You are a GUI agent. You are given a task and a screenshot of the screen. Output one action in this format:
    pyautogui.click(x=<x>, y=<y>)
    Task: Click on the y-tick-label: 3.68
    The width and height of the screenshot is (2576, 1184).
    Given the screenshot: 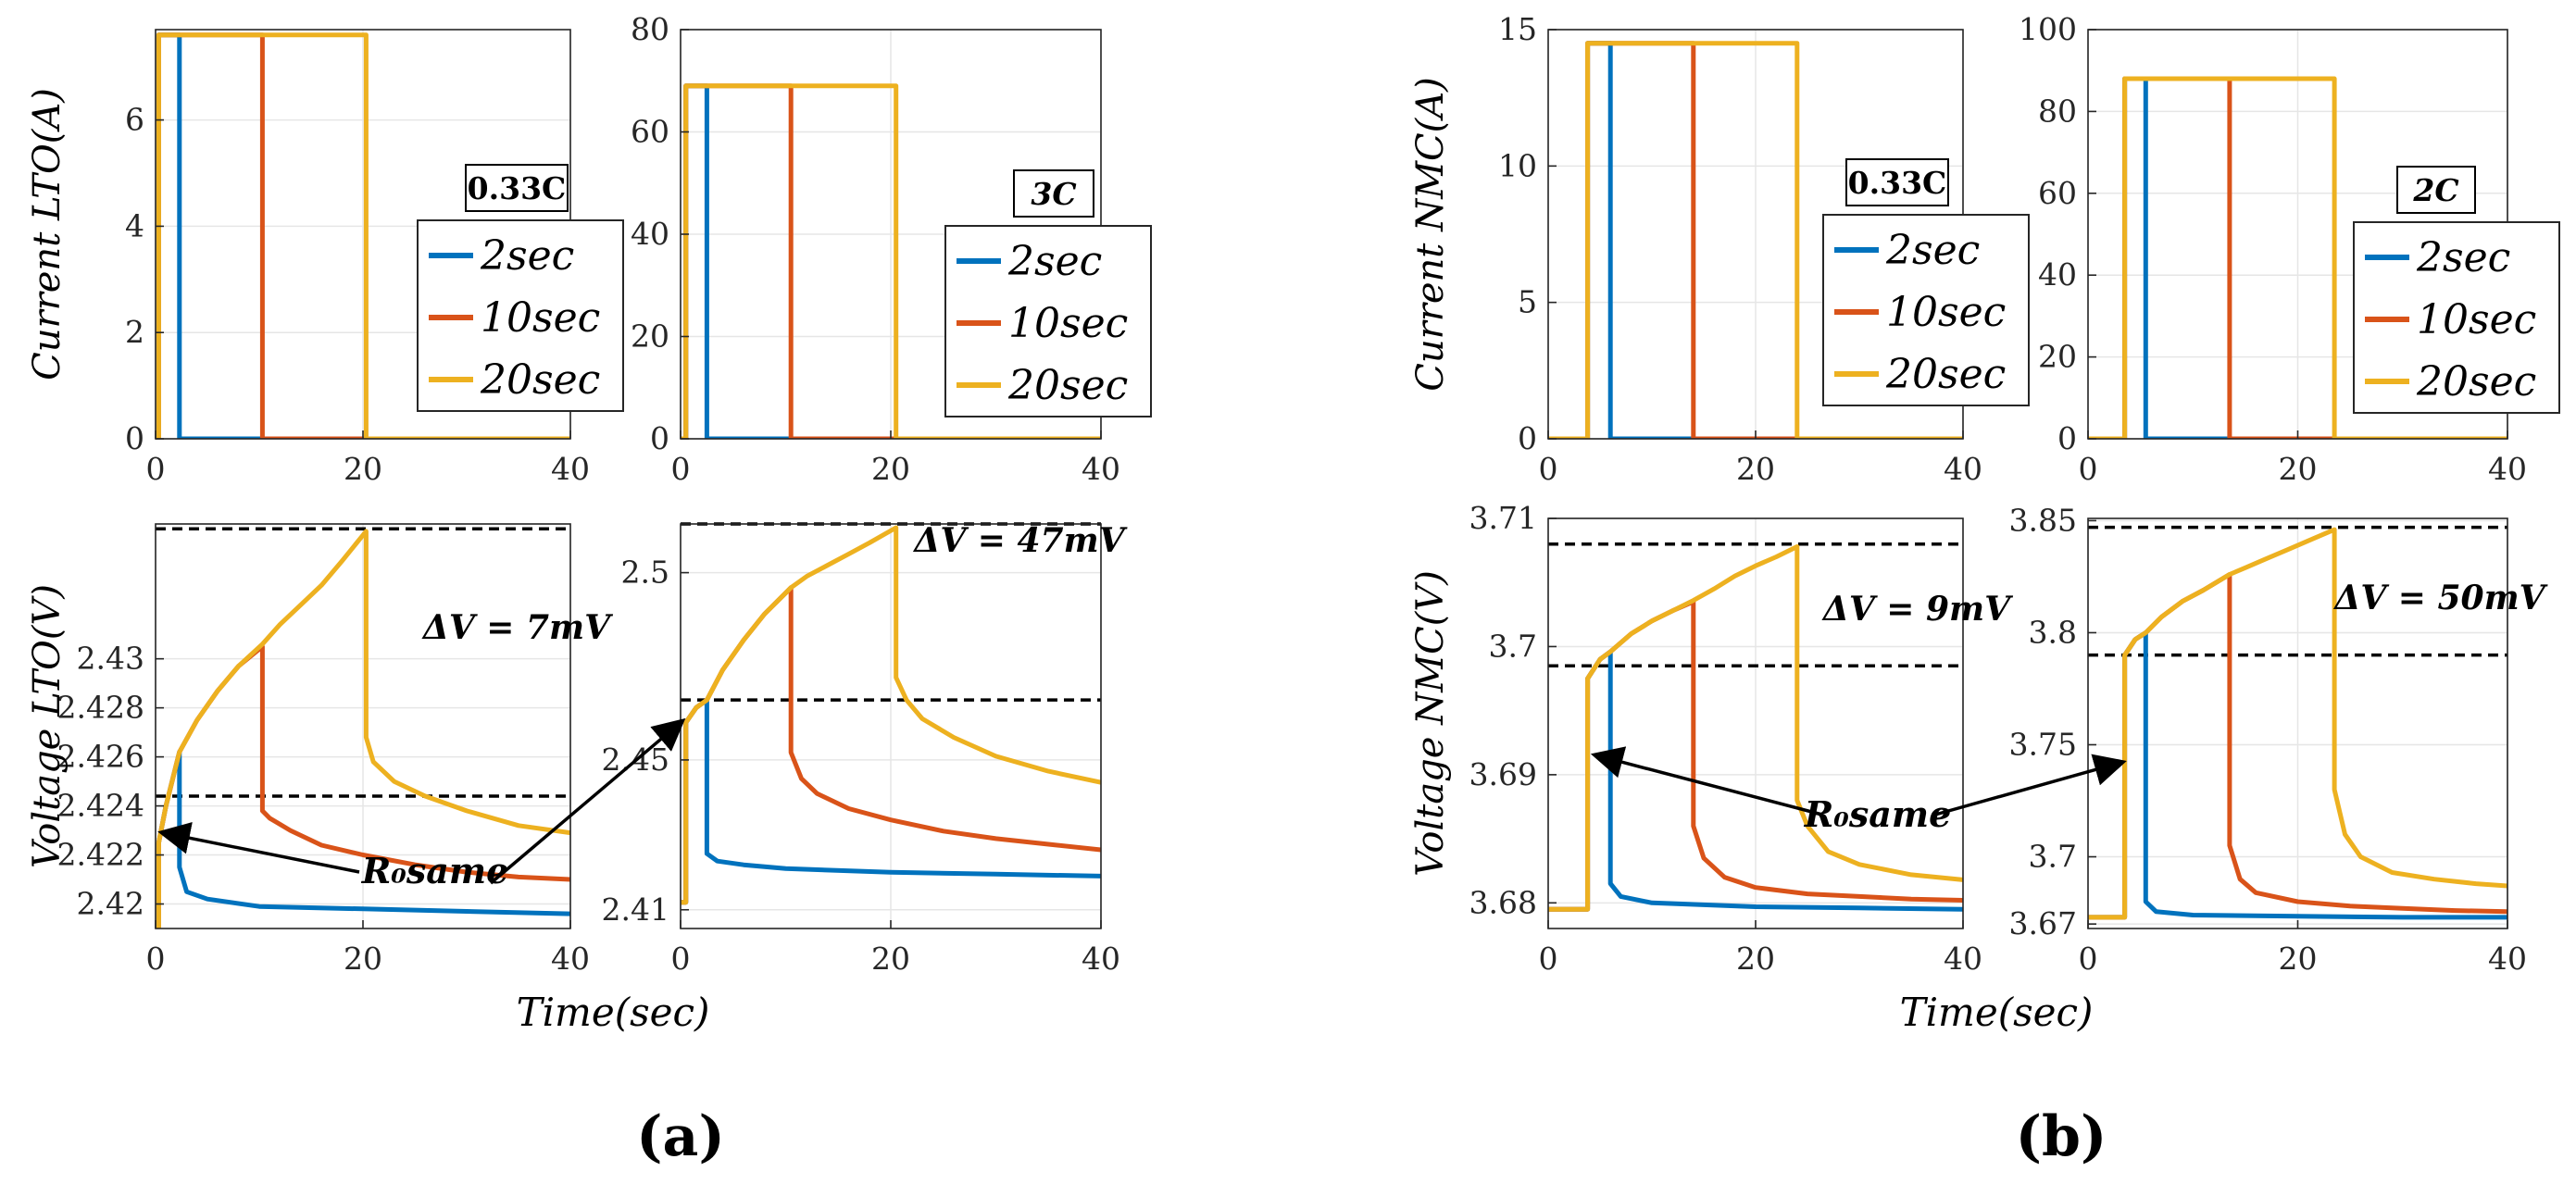 What is the action you would take?
    pyautogui.click(x=1503, y=902)
    